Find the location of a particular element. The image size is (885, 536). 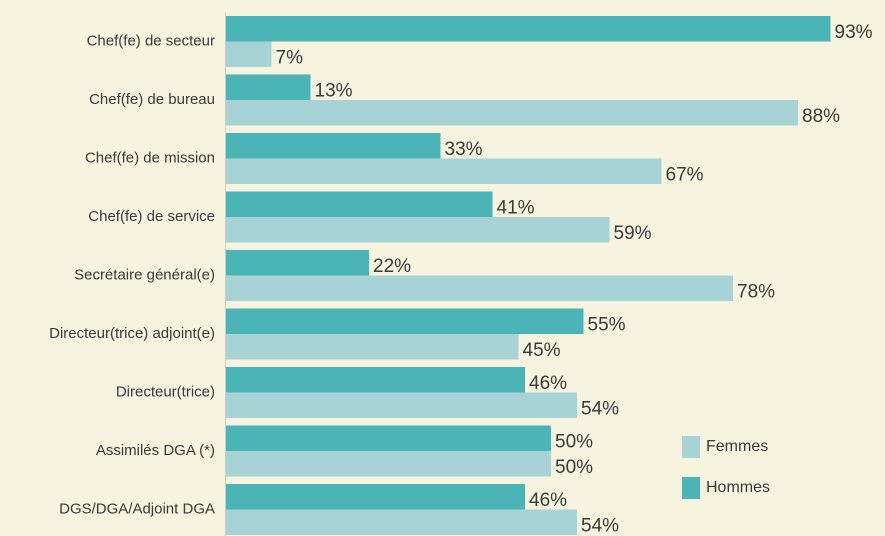

value-label: 78% is located at coordinates (756, 291).